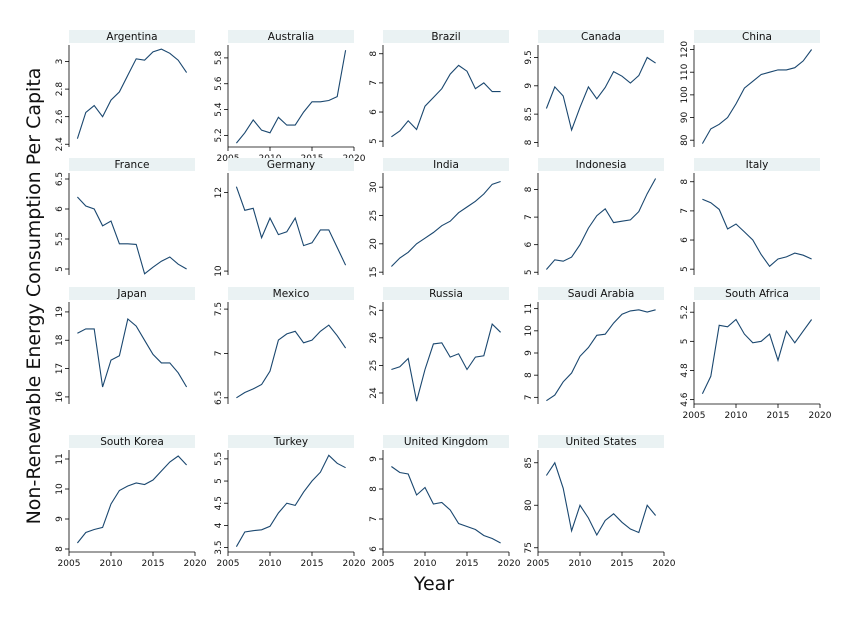 The height and width of the screenshot is (617, 848). I want to click on series-line-united-kingdom, so click(446, 505).